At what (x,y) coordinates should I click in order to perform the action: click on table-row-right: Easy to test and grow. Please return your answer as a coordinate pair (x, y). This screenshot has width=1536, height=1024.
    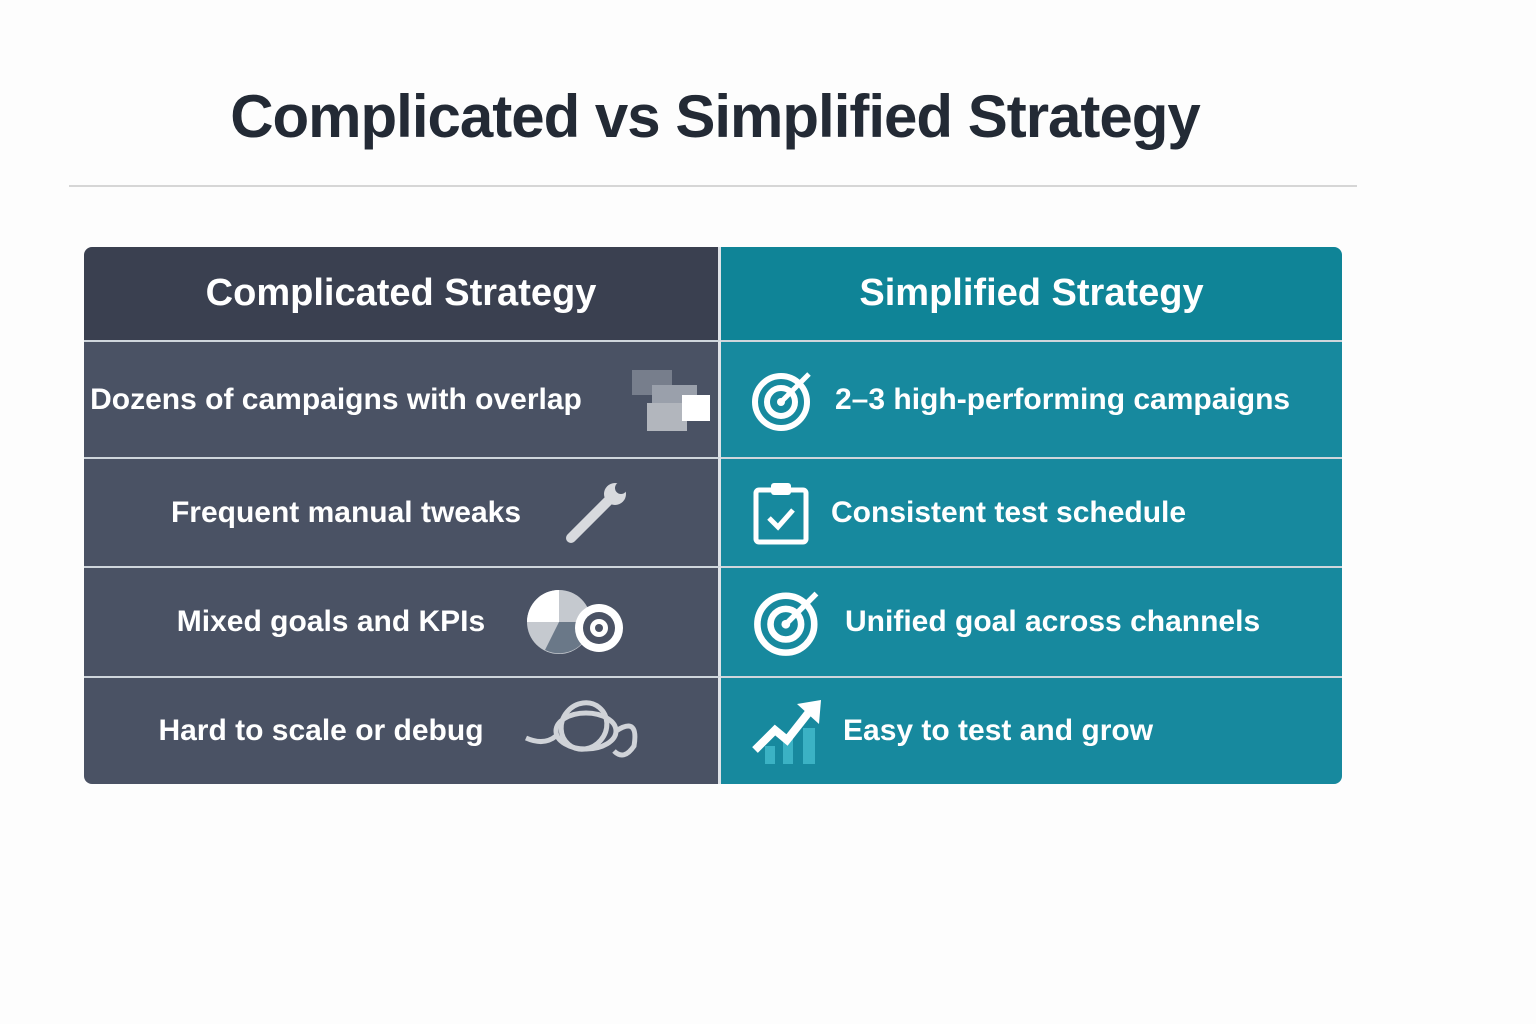
    Looking at the image, I should click on (1031, 730).